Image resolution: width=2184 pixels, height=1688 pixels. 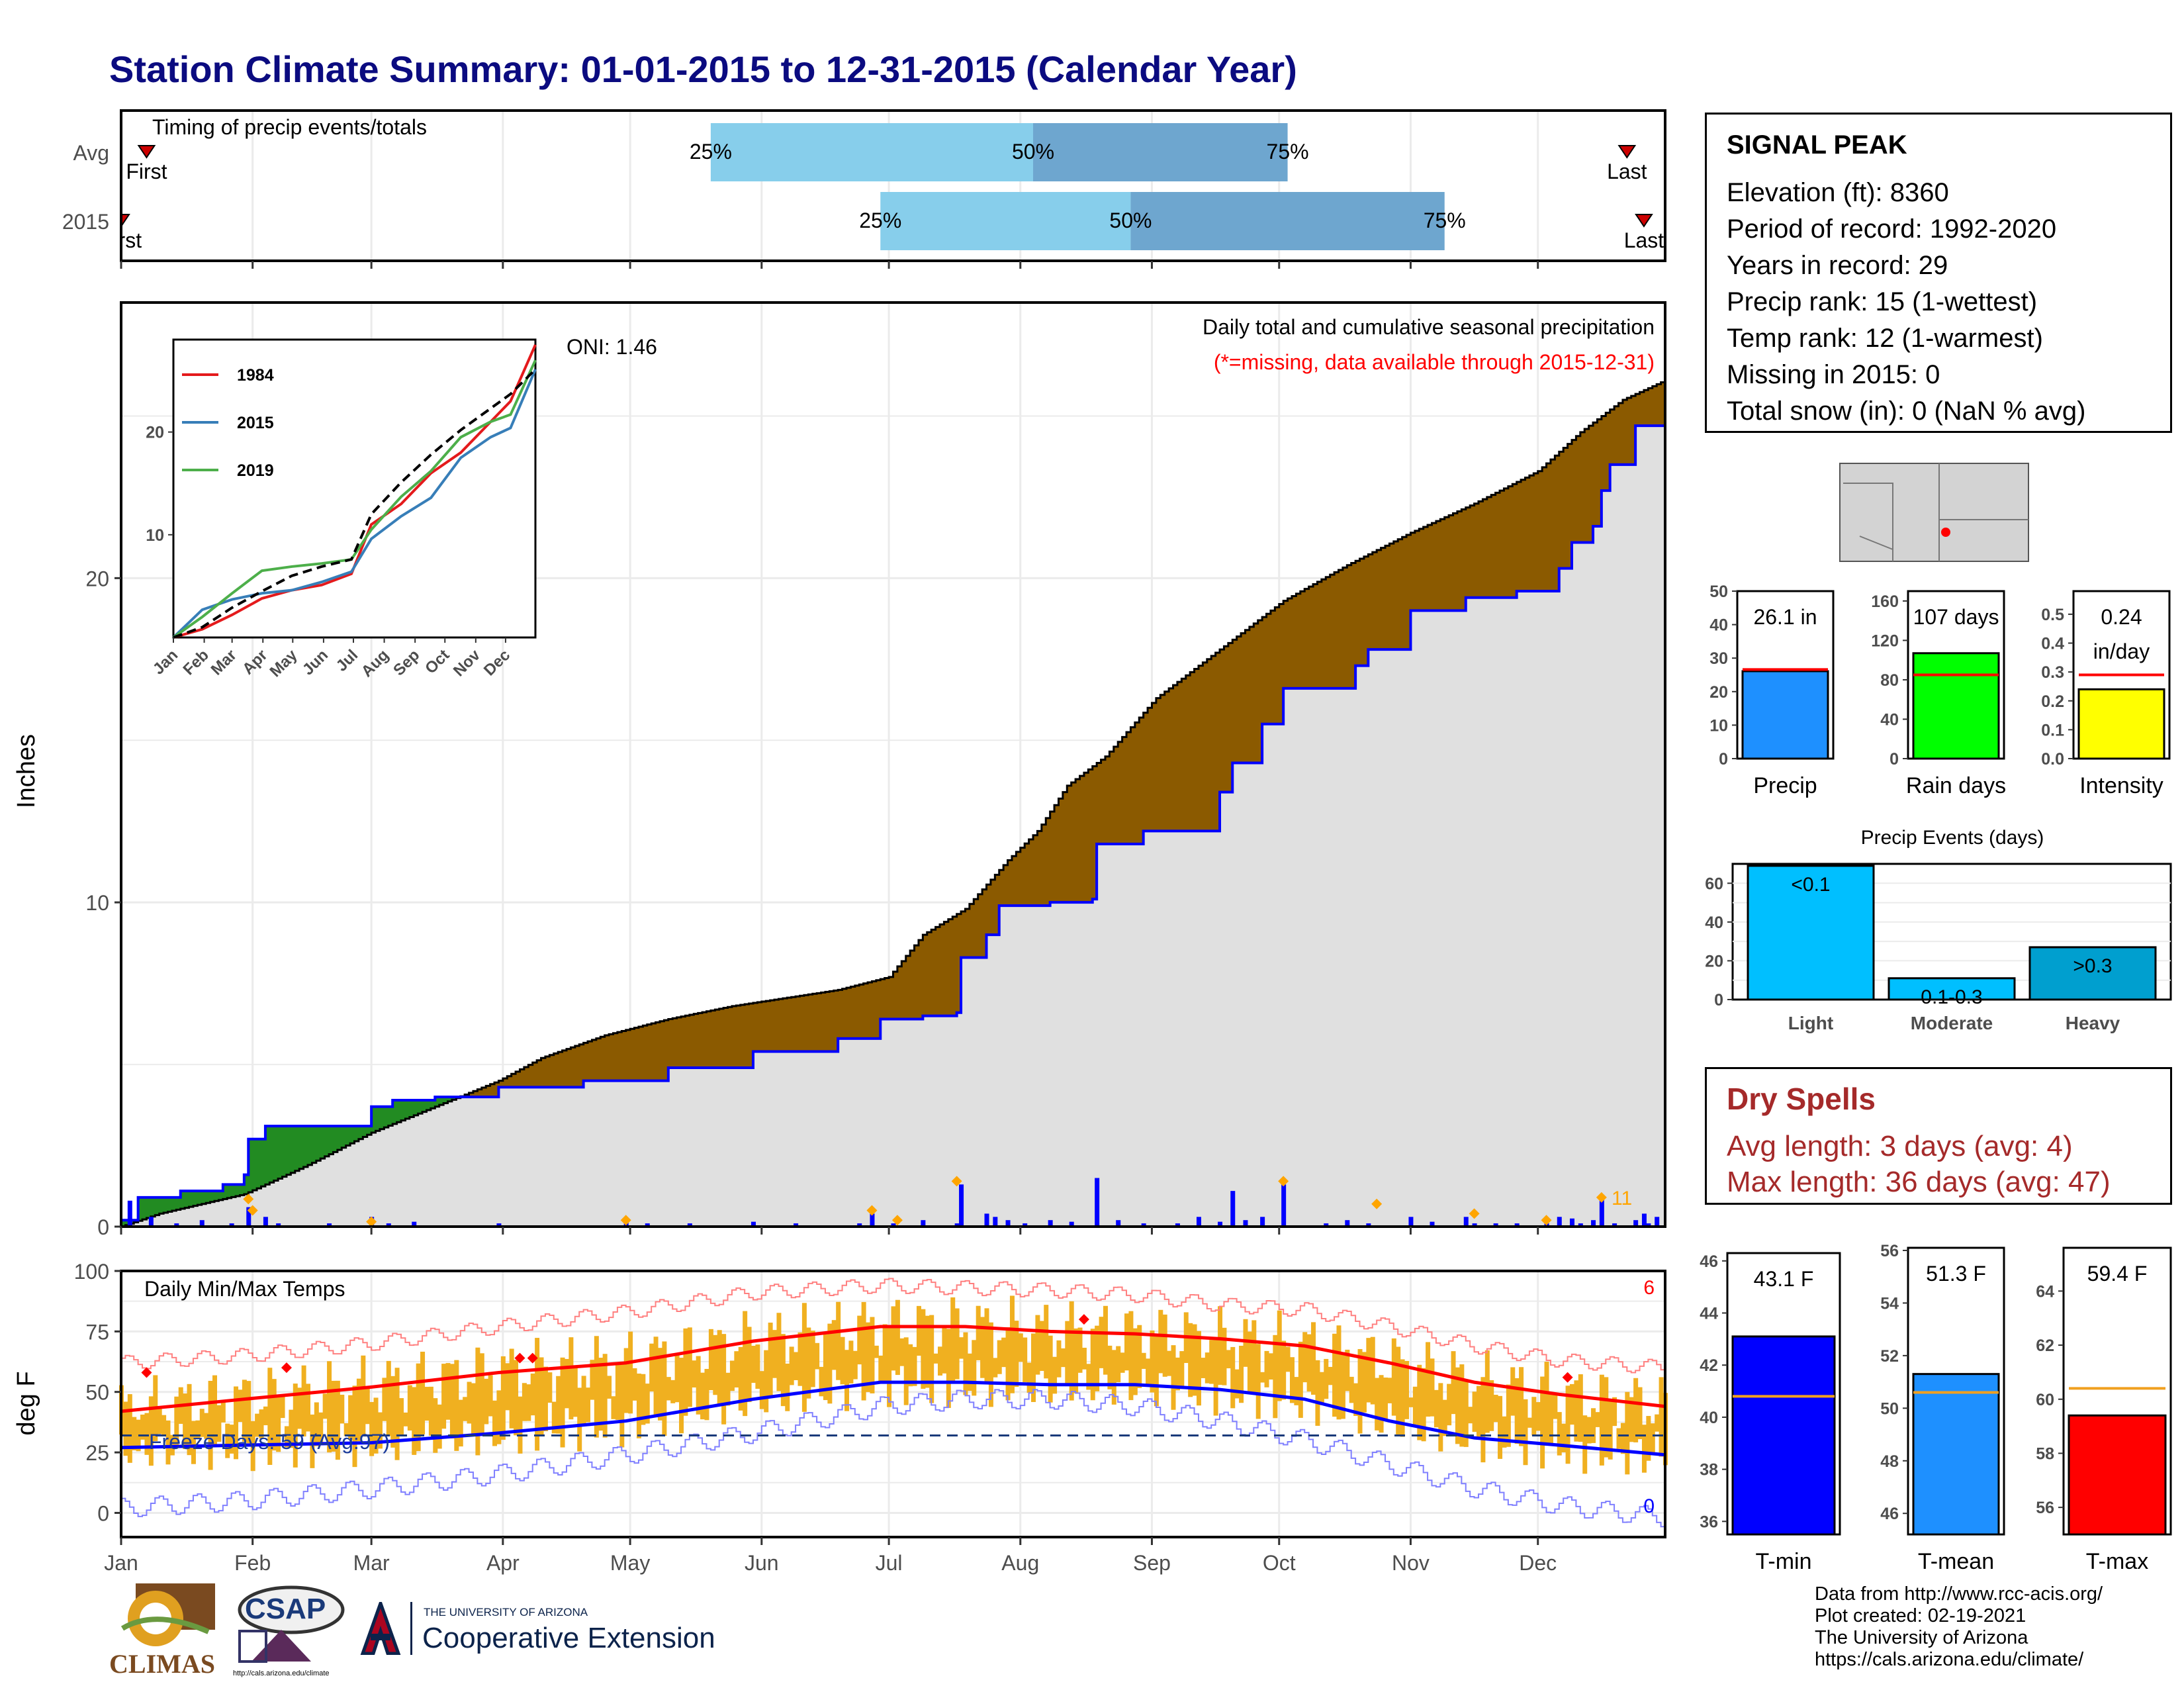 What do you see at coordinates (2117, 1475) in the screenshot?
I see `summary-bar-T-max` at bounding box center [2117, 1475].